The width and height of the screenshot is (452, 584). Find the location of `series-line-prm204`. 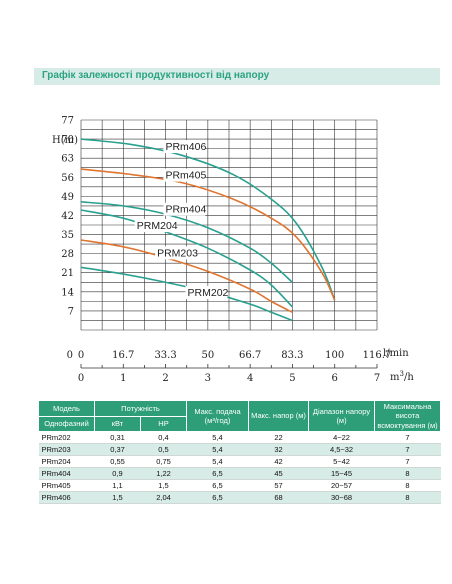

series-line-prm204 is located at coordinates (186, 258).